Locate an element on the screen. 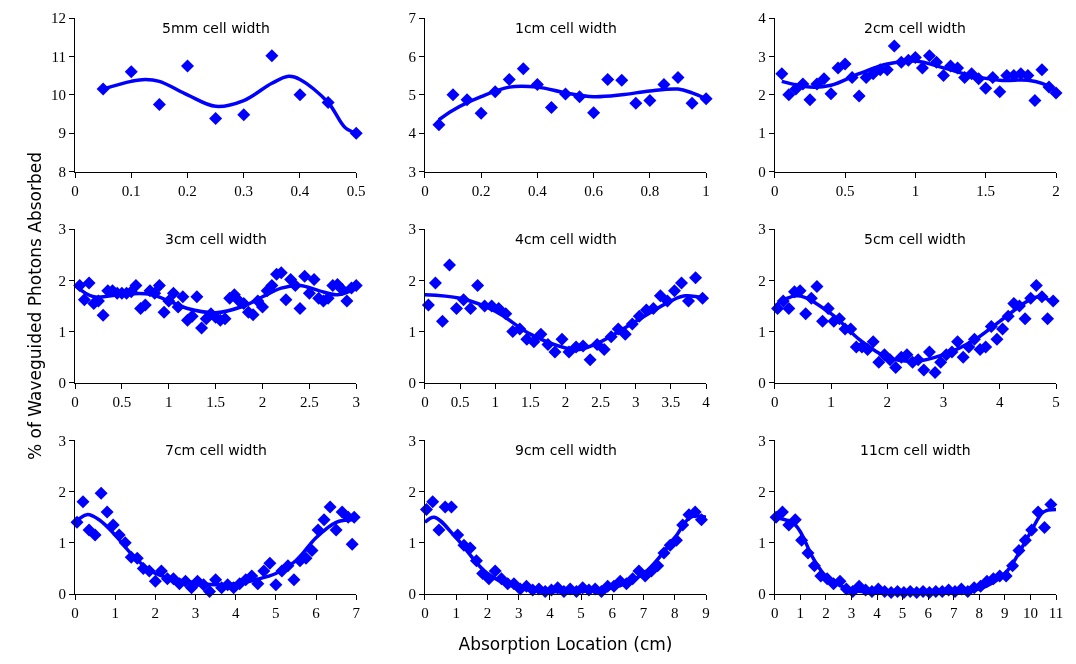 Image resolution: width=1076 pixels, height=664 pixels. y-tick-label: 5 is located at coordinates (412, 95).